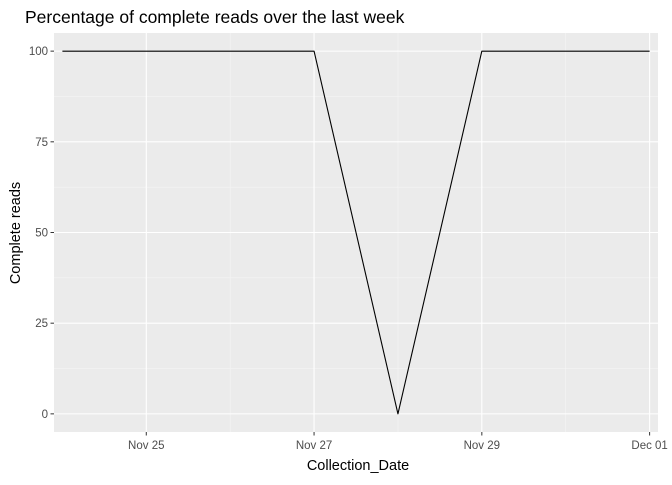 The height and width of the screenshot is (485, 672). Describe the element at coordinates (41, 324) in the screenshot. I see `y-tick-label: 25` at that location.